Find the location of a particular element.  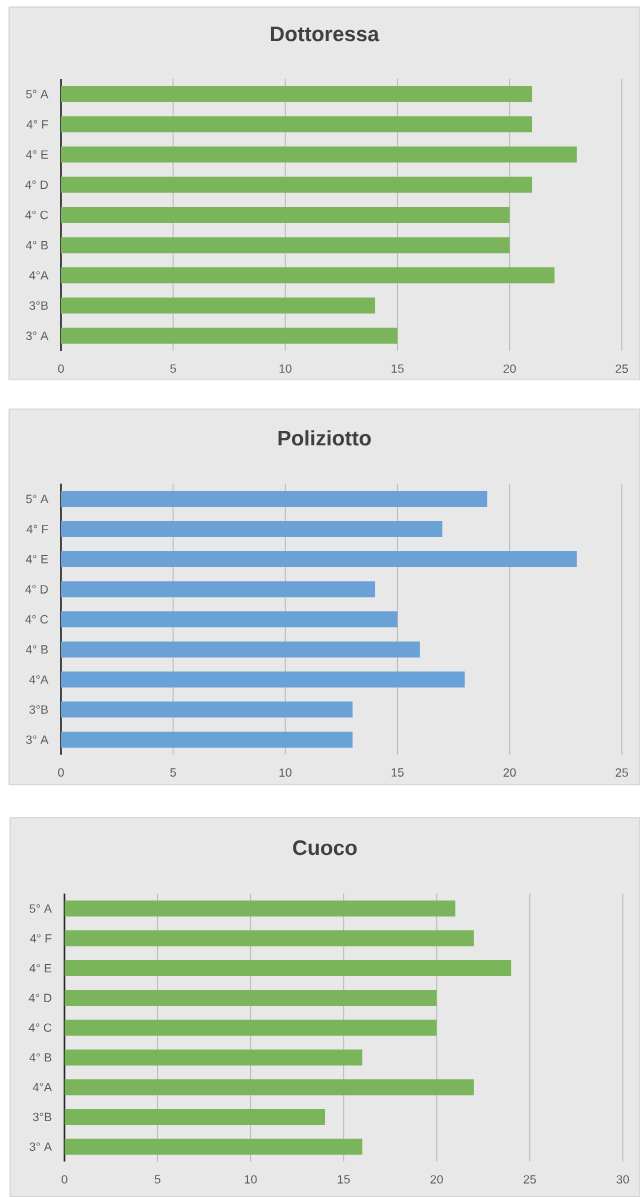

x-tick-label: 30 is located at coordinates (622, 1179).